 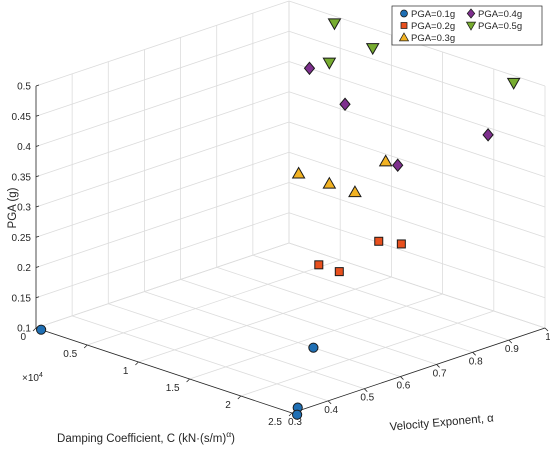 I want to click on x-tick-label: 0.5, so click(x=70, y=354).